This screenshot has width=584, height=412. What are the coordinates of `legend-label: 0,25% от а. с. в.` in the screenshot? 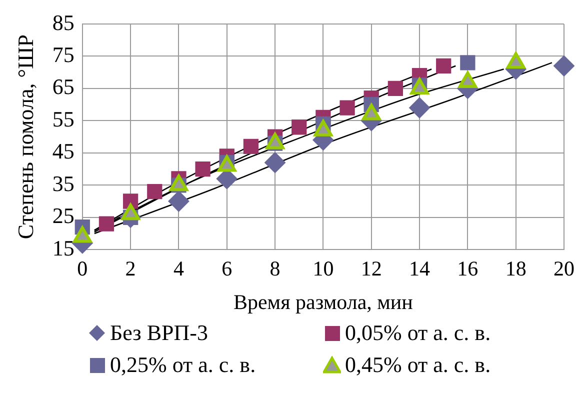 It's located at (183, 365).